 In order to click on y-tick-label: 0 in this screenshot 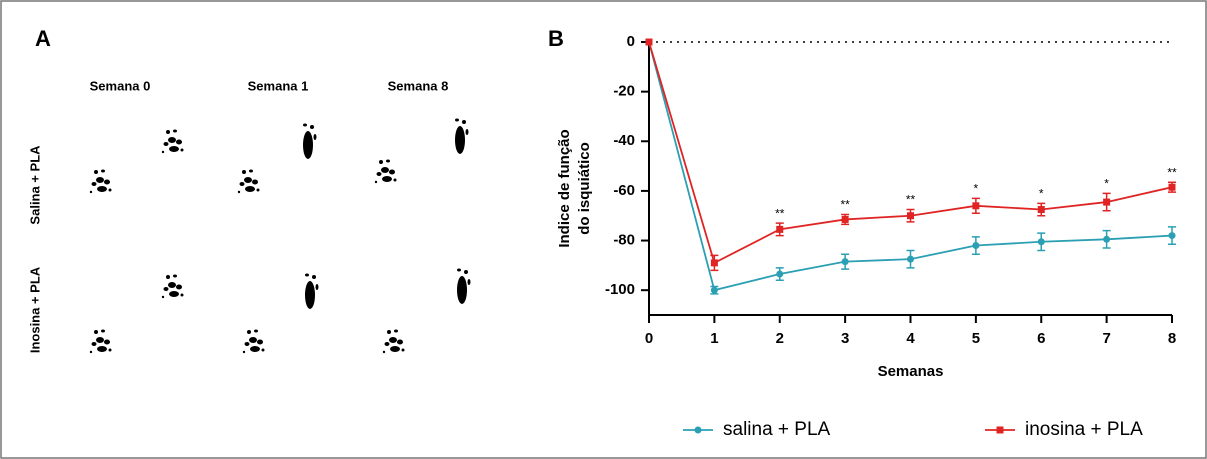, I will do `click(631, 41)`.